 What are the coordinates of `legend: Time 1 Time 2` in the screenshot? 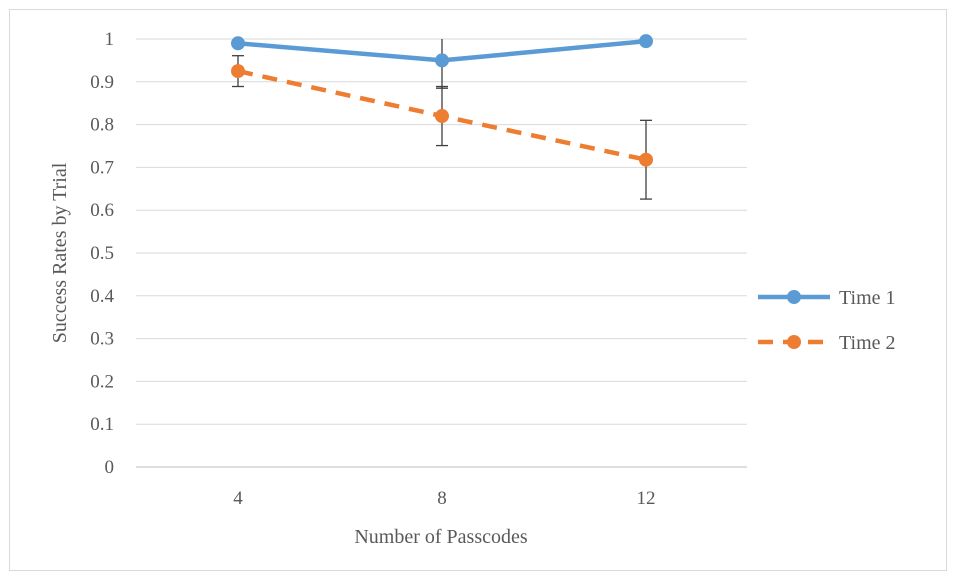 It's located at (827, 320).